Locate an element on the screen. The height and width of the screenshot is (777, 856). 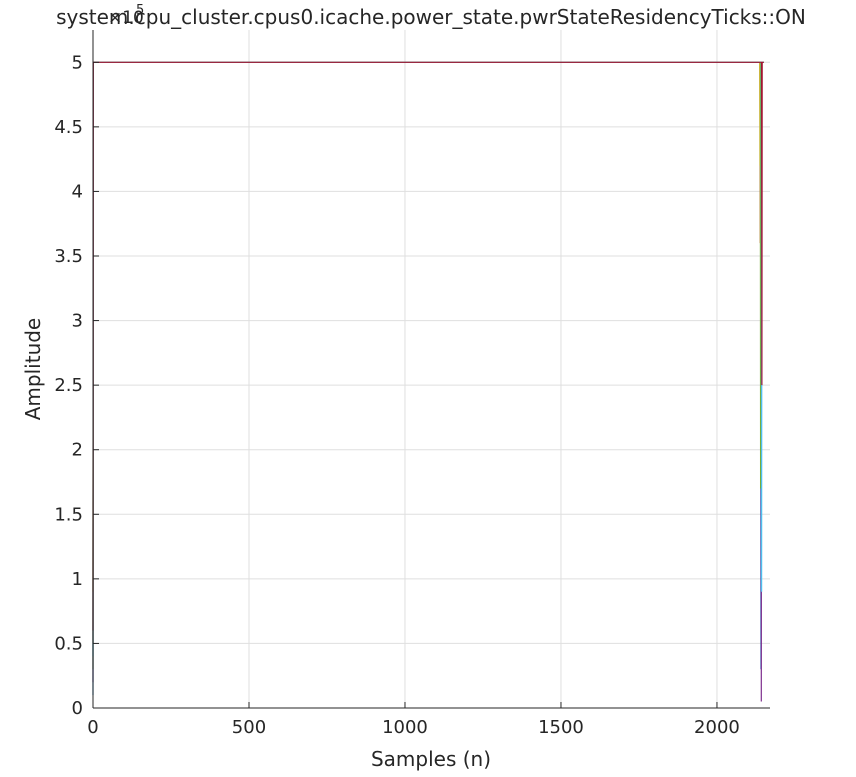
y-tick-label: 3 is located at coordinates (77, 321).